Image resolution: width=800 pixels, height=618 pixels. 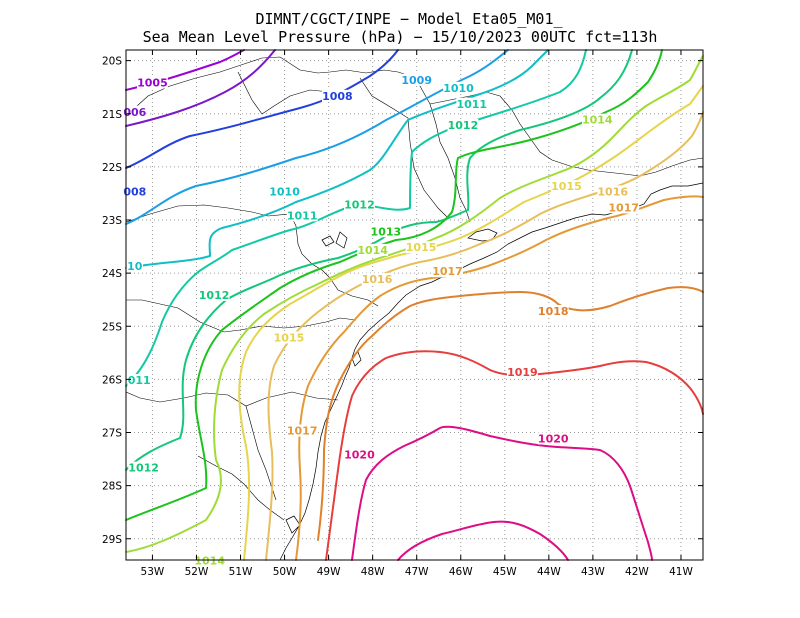 I want to click on x-tick-label: 50W, so click(x=285, y=572).